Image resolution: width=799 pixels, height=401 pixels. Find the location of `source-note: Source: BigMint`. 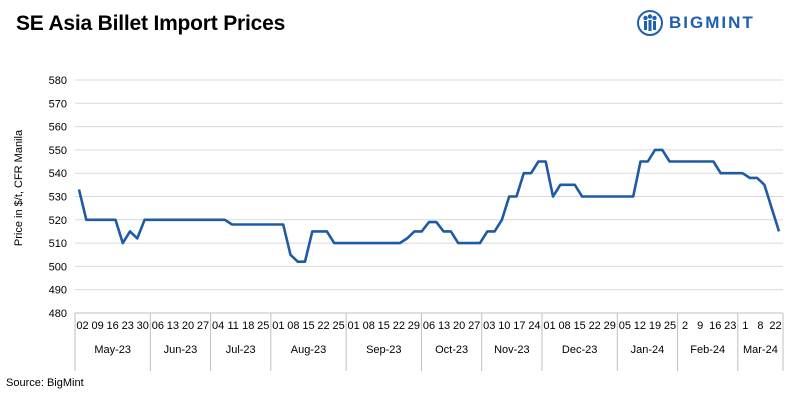

source-note: Source: BigMint is located at coordinates (45, 383).